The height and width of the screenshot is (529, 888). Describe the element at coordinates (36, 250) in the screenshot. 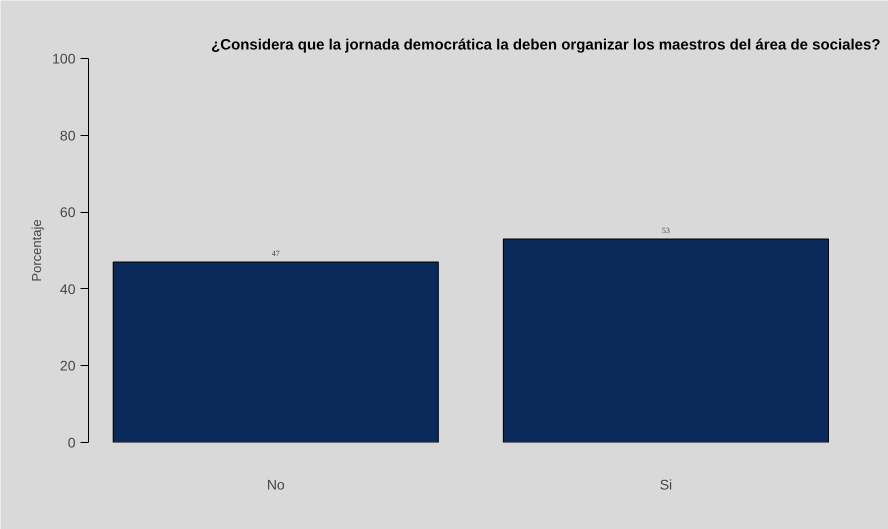

I see `y-axis-title: Porcentaje` at that location.